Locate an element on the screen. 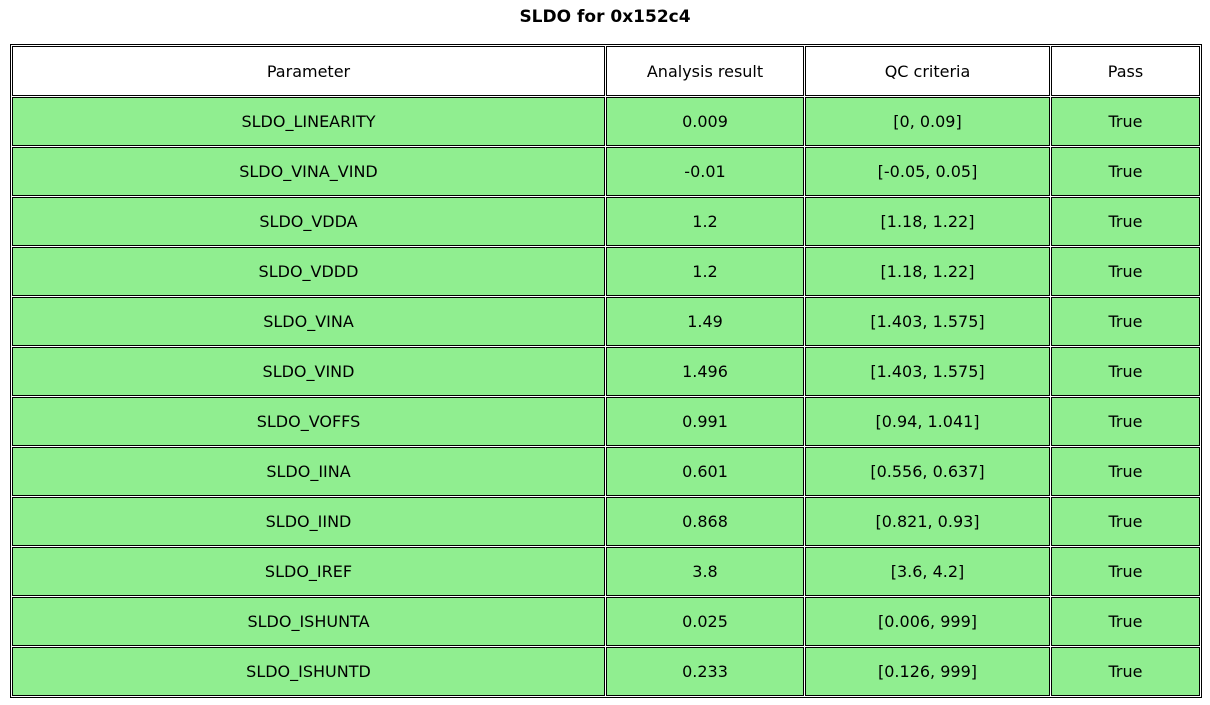 The width and height of the screenshot is (1210, 705). cell-parameter: SLDO_ISHUNTD is located at coordinates (308, 671).